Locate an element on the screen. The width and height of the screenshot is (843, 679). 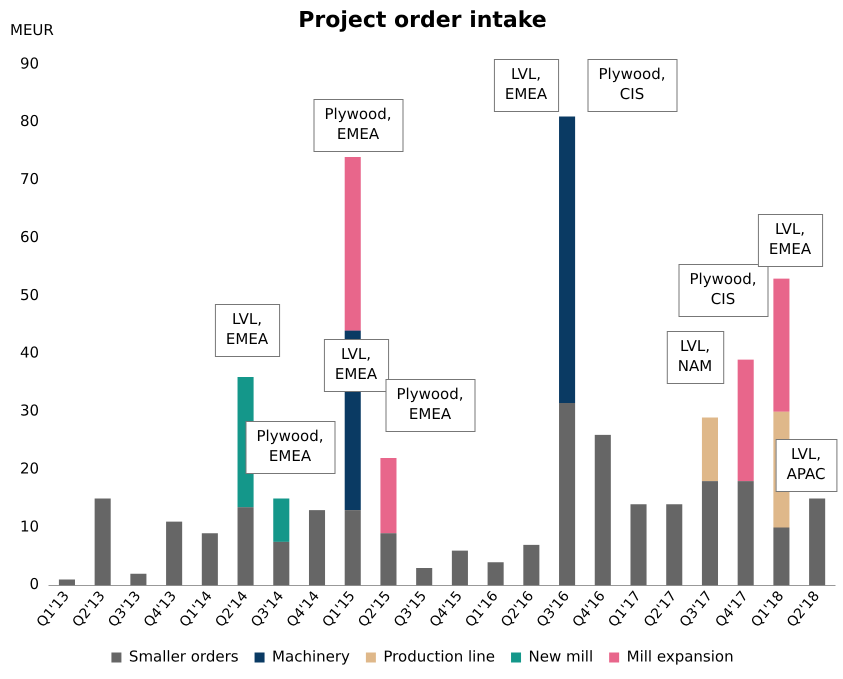
legend-label: New mill is located at coordinates (561, 656).